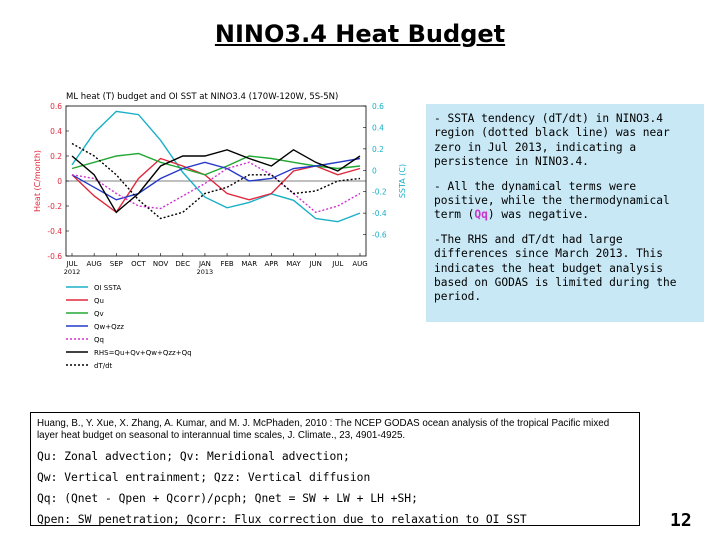  Describe the element at coordinates (56, 106) in the screenshot. I see `y-tick-left-label: 0.6` at that location.